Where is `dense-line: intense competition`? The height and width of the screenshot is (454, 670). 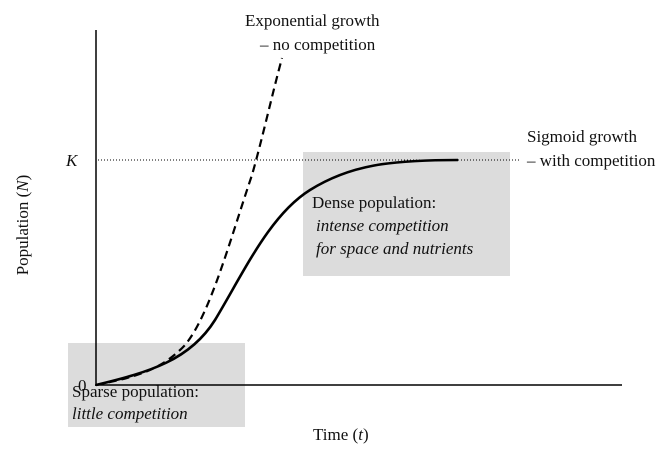 dense-line: intense competition is located at coordinates (382, 225).